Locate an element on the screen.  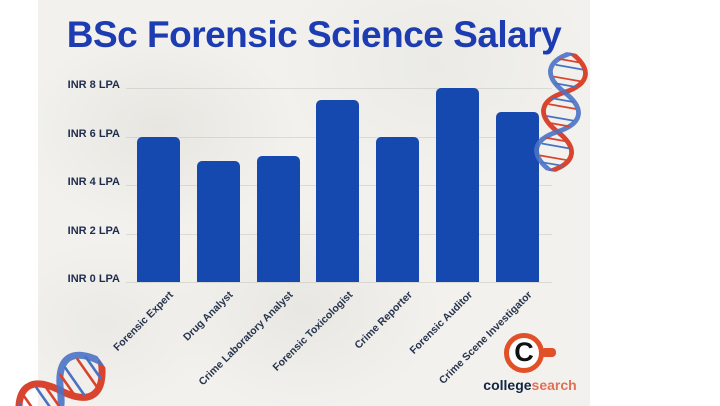
magnifier-ring is located at coordinates (524, 353).